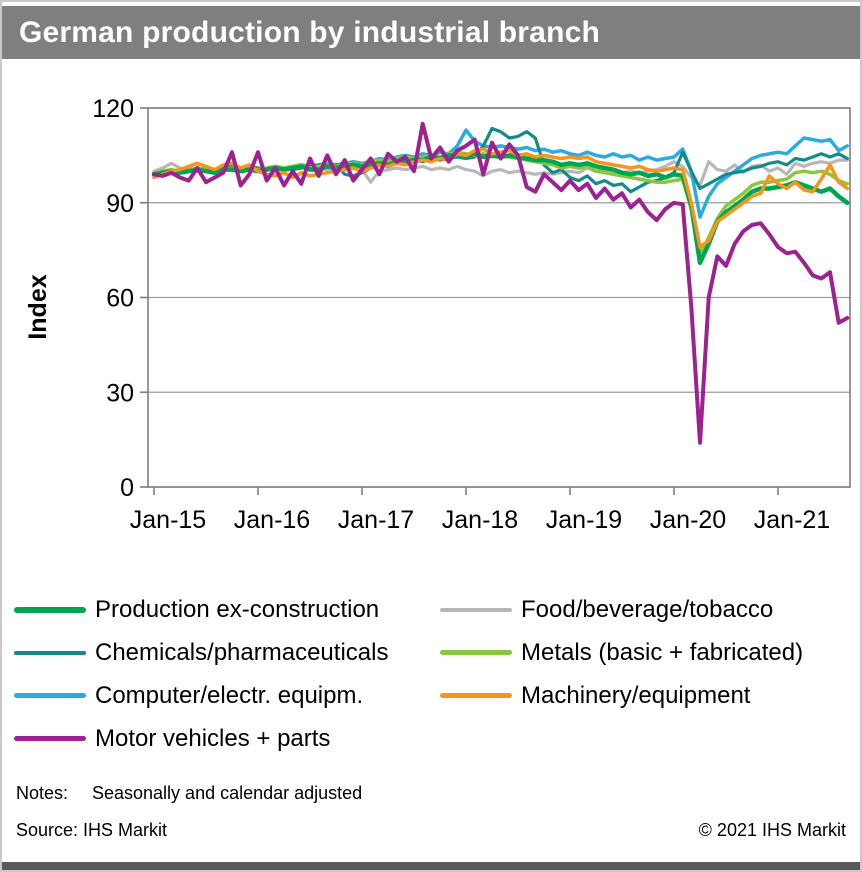 This screenshot has height=872, width=862. What do you see at coordinates (431, 793) in the screenshot?
I see `notes-row: Notes: Seasonally and calendar adjusted` at bounding box center [431, 793].